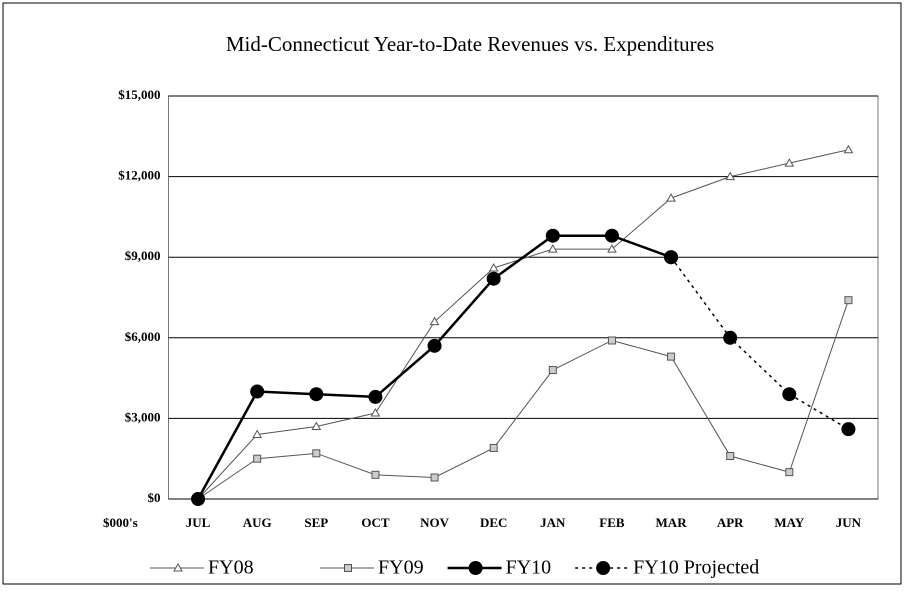 The width and height of the screenshot is (905, 593). Describe the element at coordinates (435, 522) in the screenshot. I see `x-tick-label: NOV` at that location.